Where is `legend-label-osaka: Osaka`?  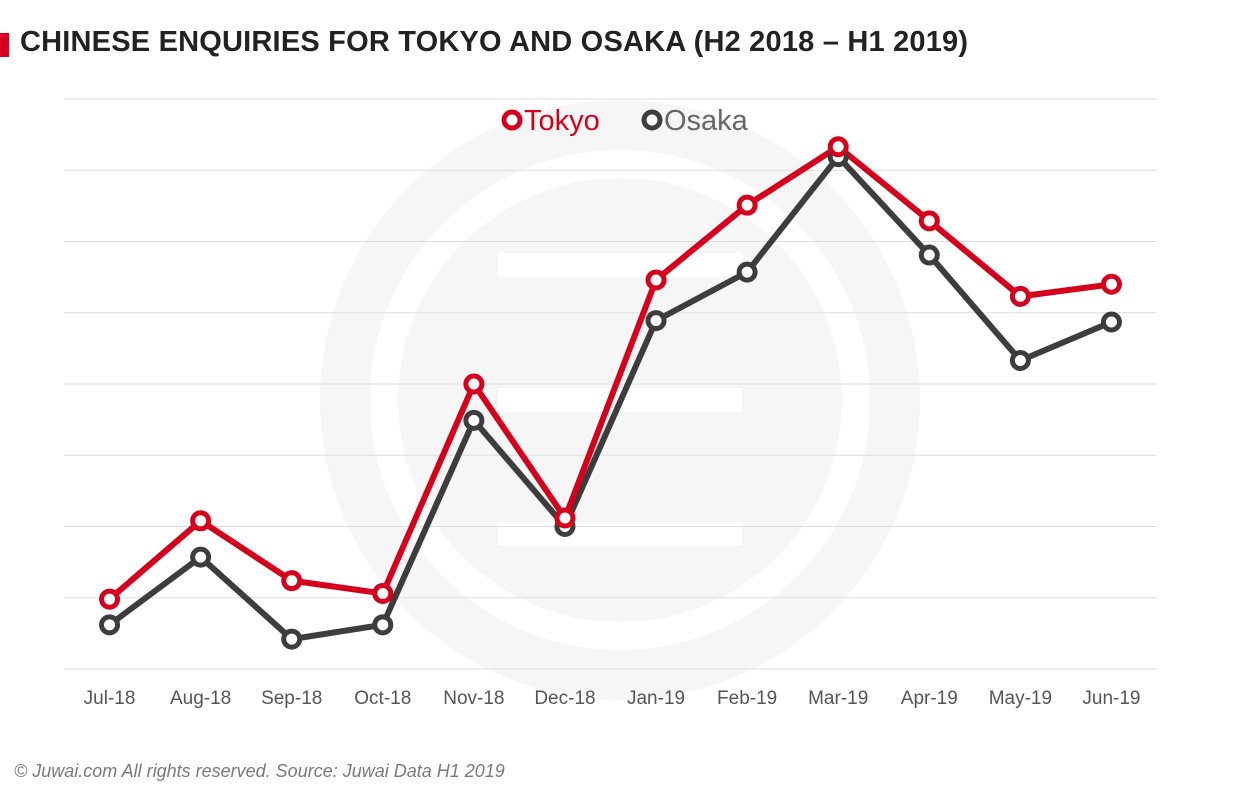
legend-label-osaka: Osaka is located at coordinates (706, 121).